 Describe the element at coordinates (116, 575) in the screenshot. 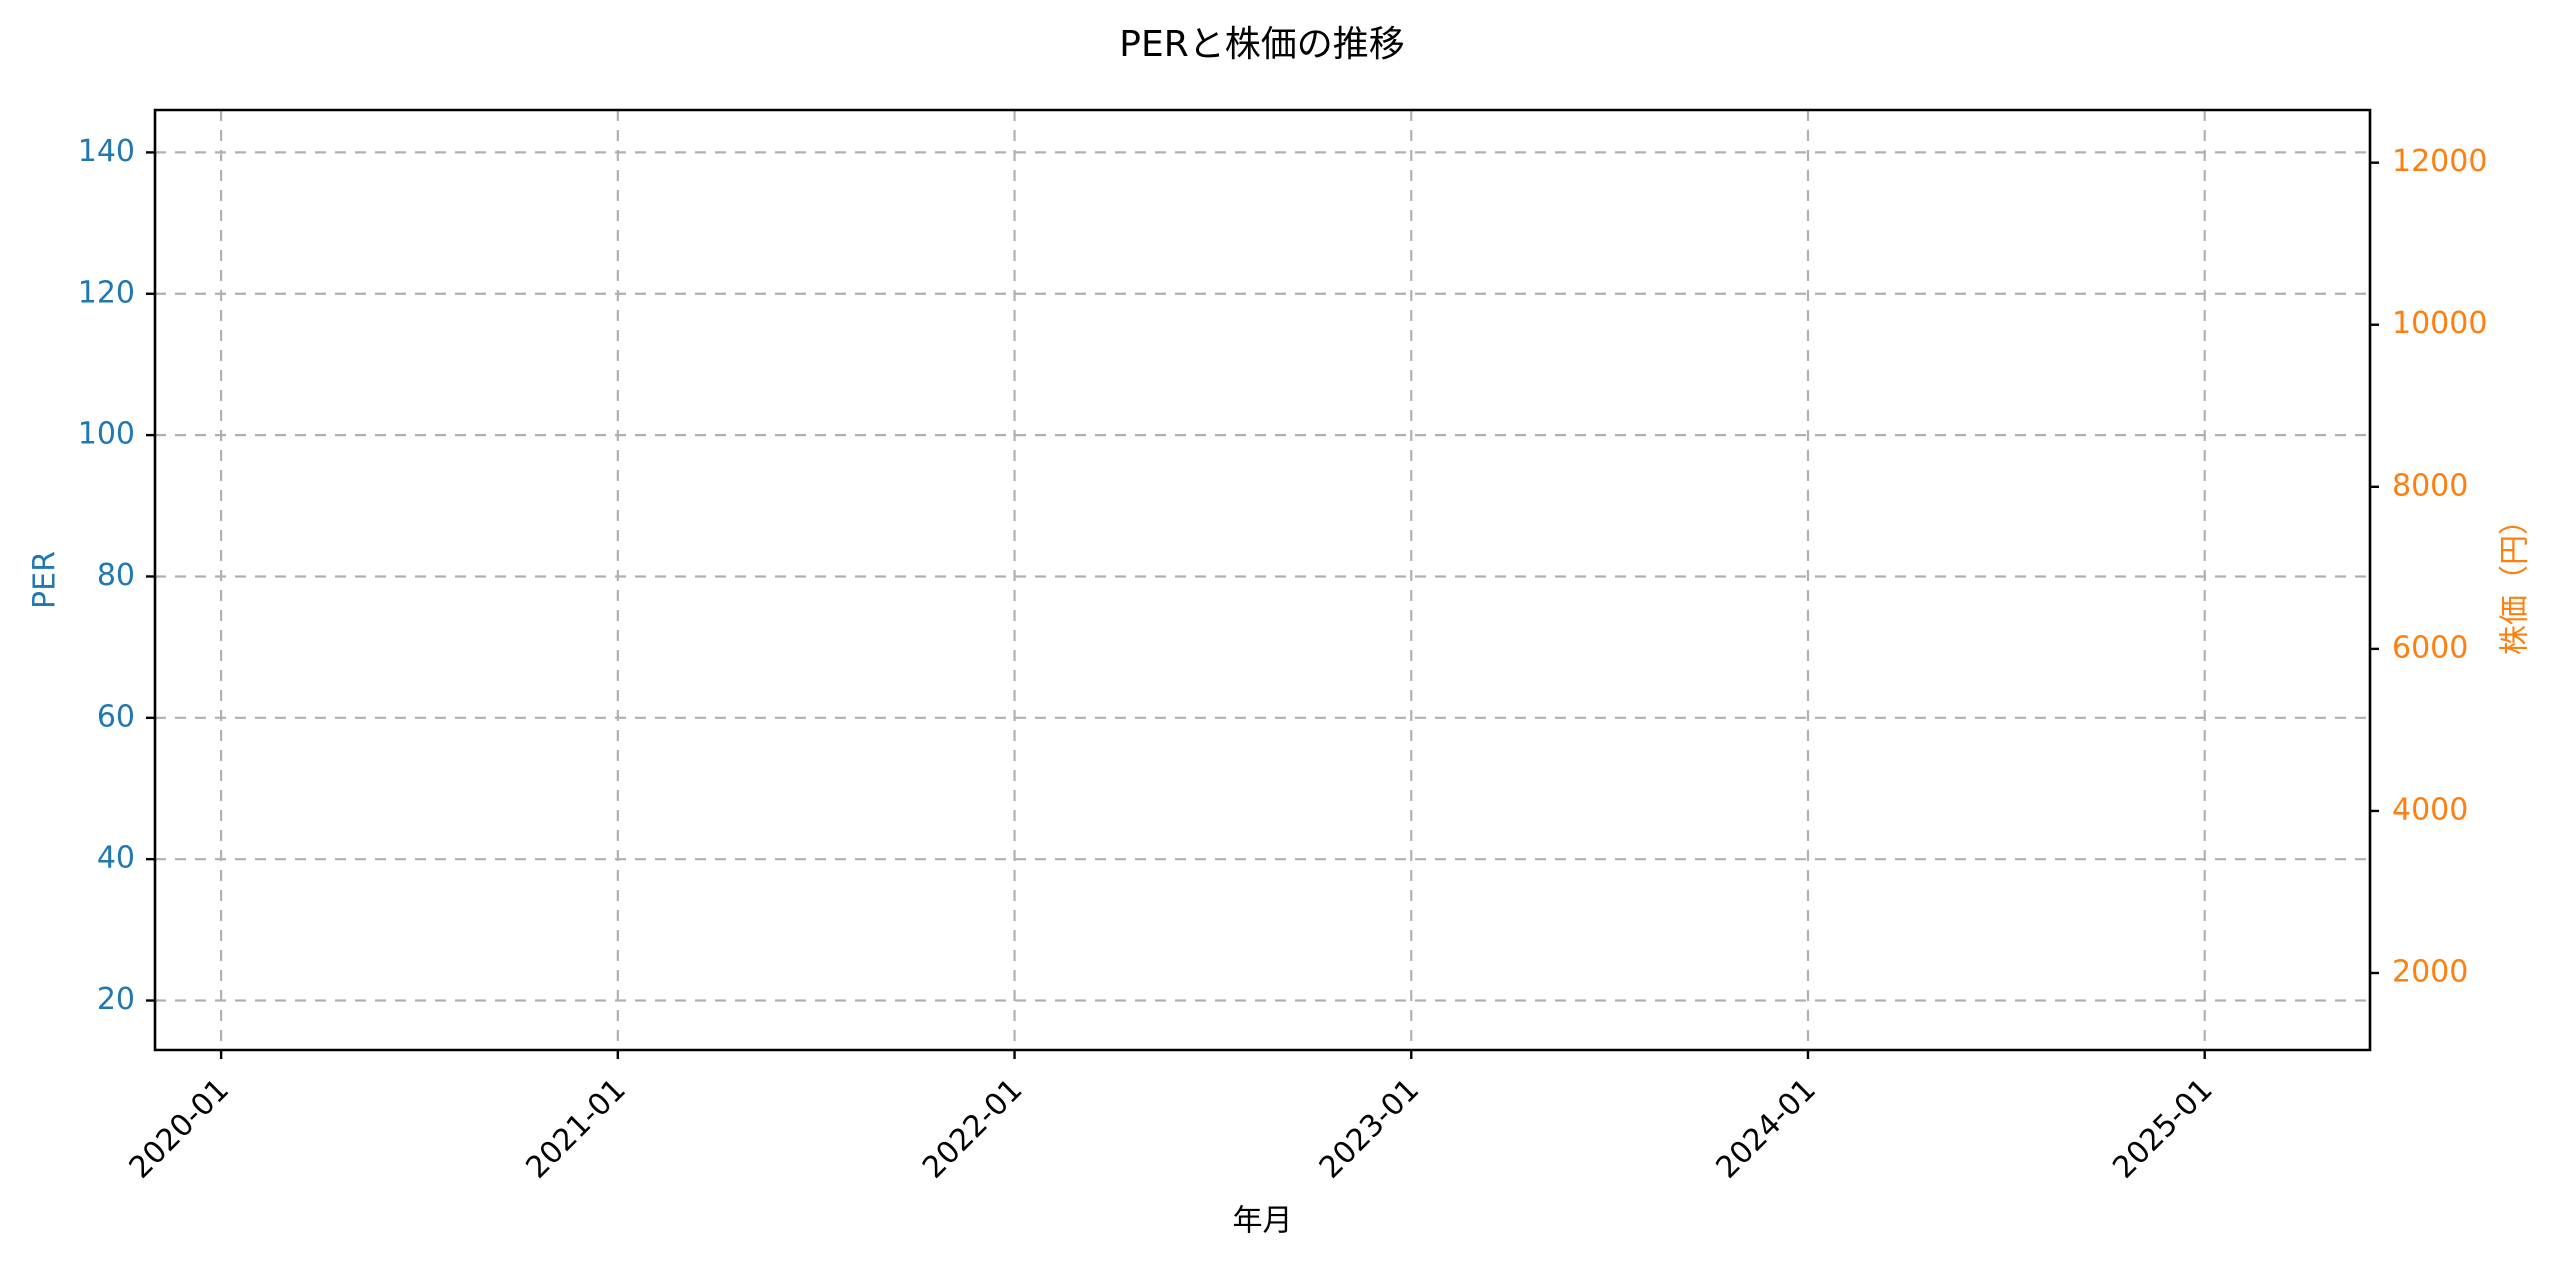

I see `y-left-tick-label: 80` at that location.